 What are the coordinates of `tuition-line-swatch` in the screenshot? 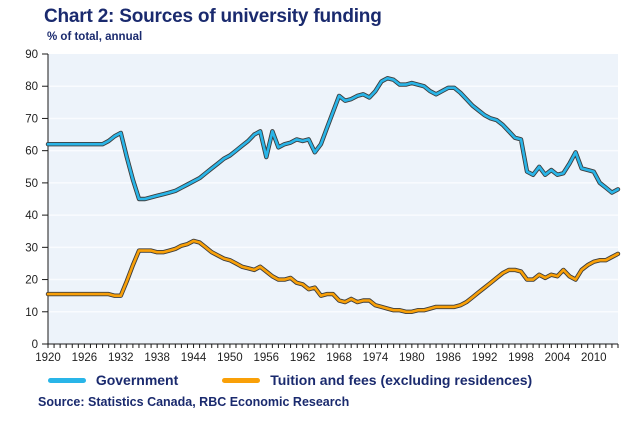 It's located at (241, 380).